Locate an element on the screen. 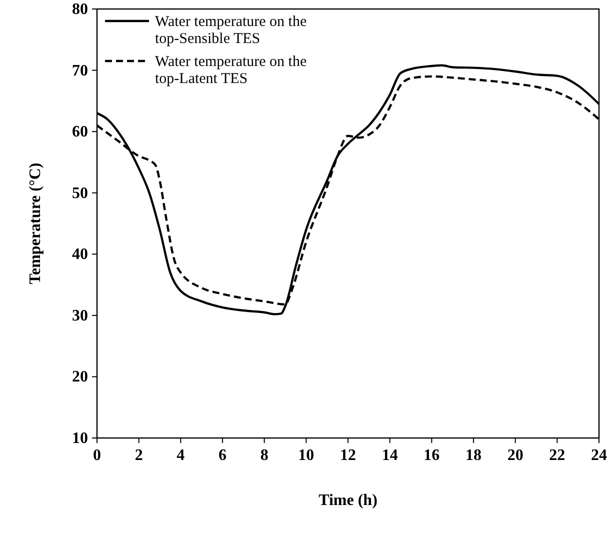 Image resolution: width=613 pixels, height=543 pixels. y-tick-label: 30 is located at coordinates (80, 315).